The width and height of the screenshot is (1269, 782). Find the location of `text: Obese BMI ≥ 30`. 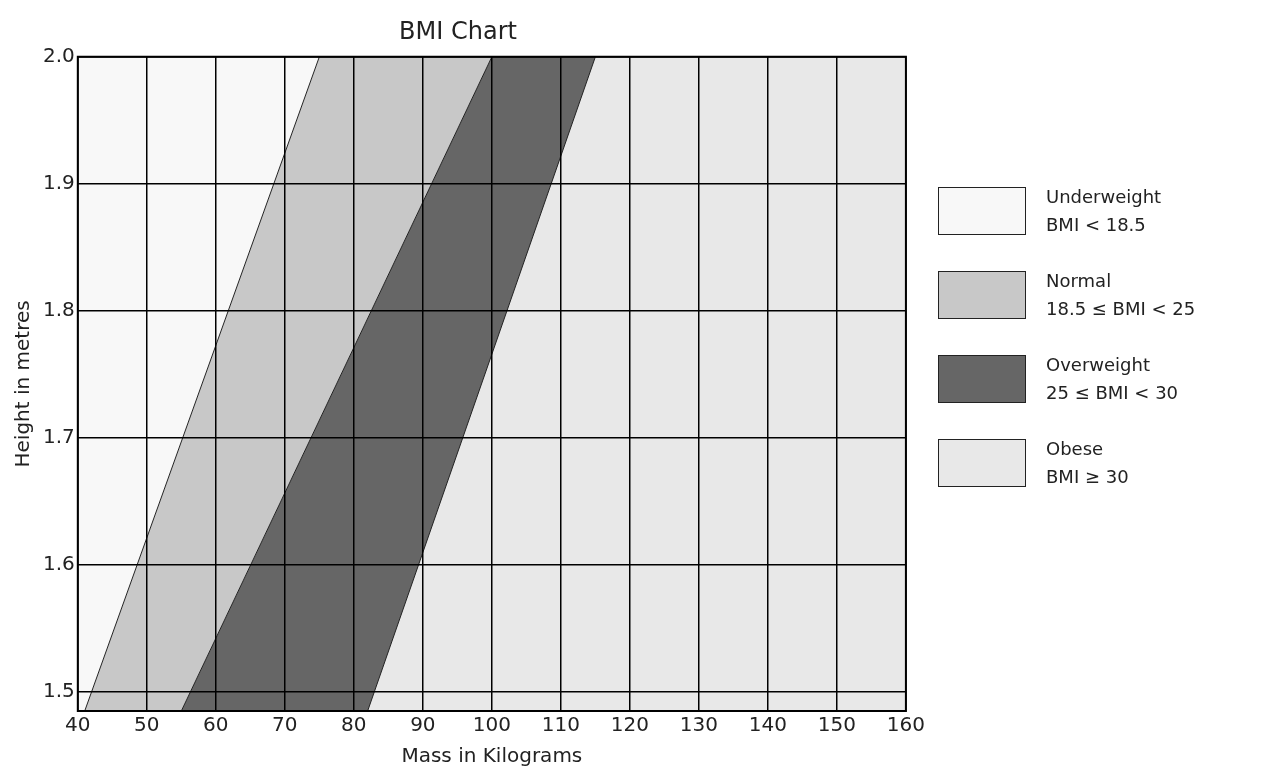

text: Obese BMI ≥ 30 is located at coordinates (1087, 463).